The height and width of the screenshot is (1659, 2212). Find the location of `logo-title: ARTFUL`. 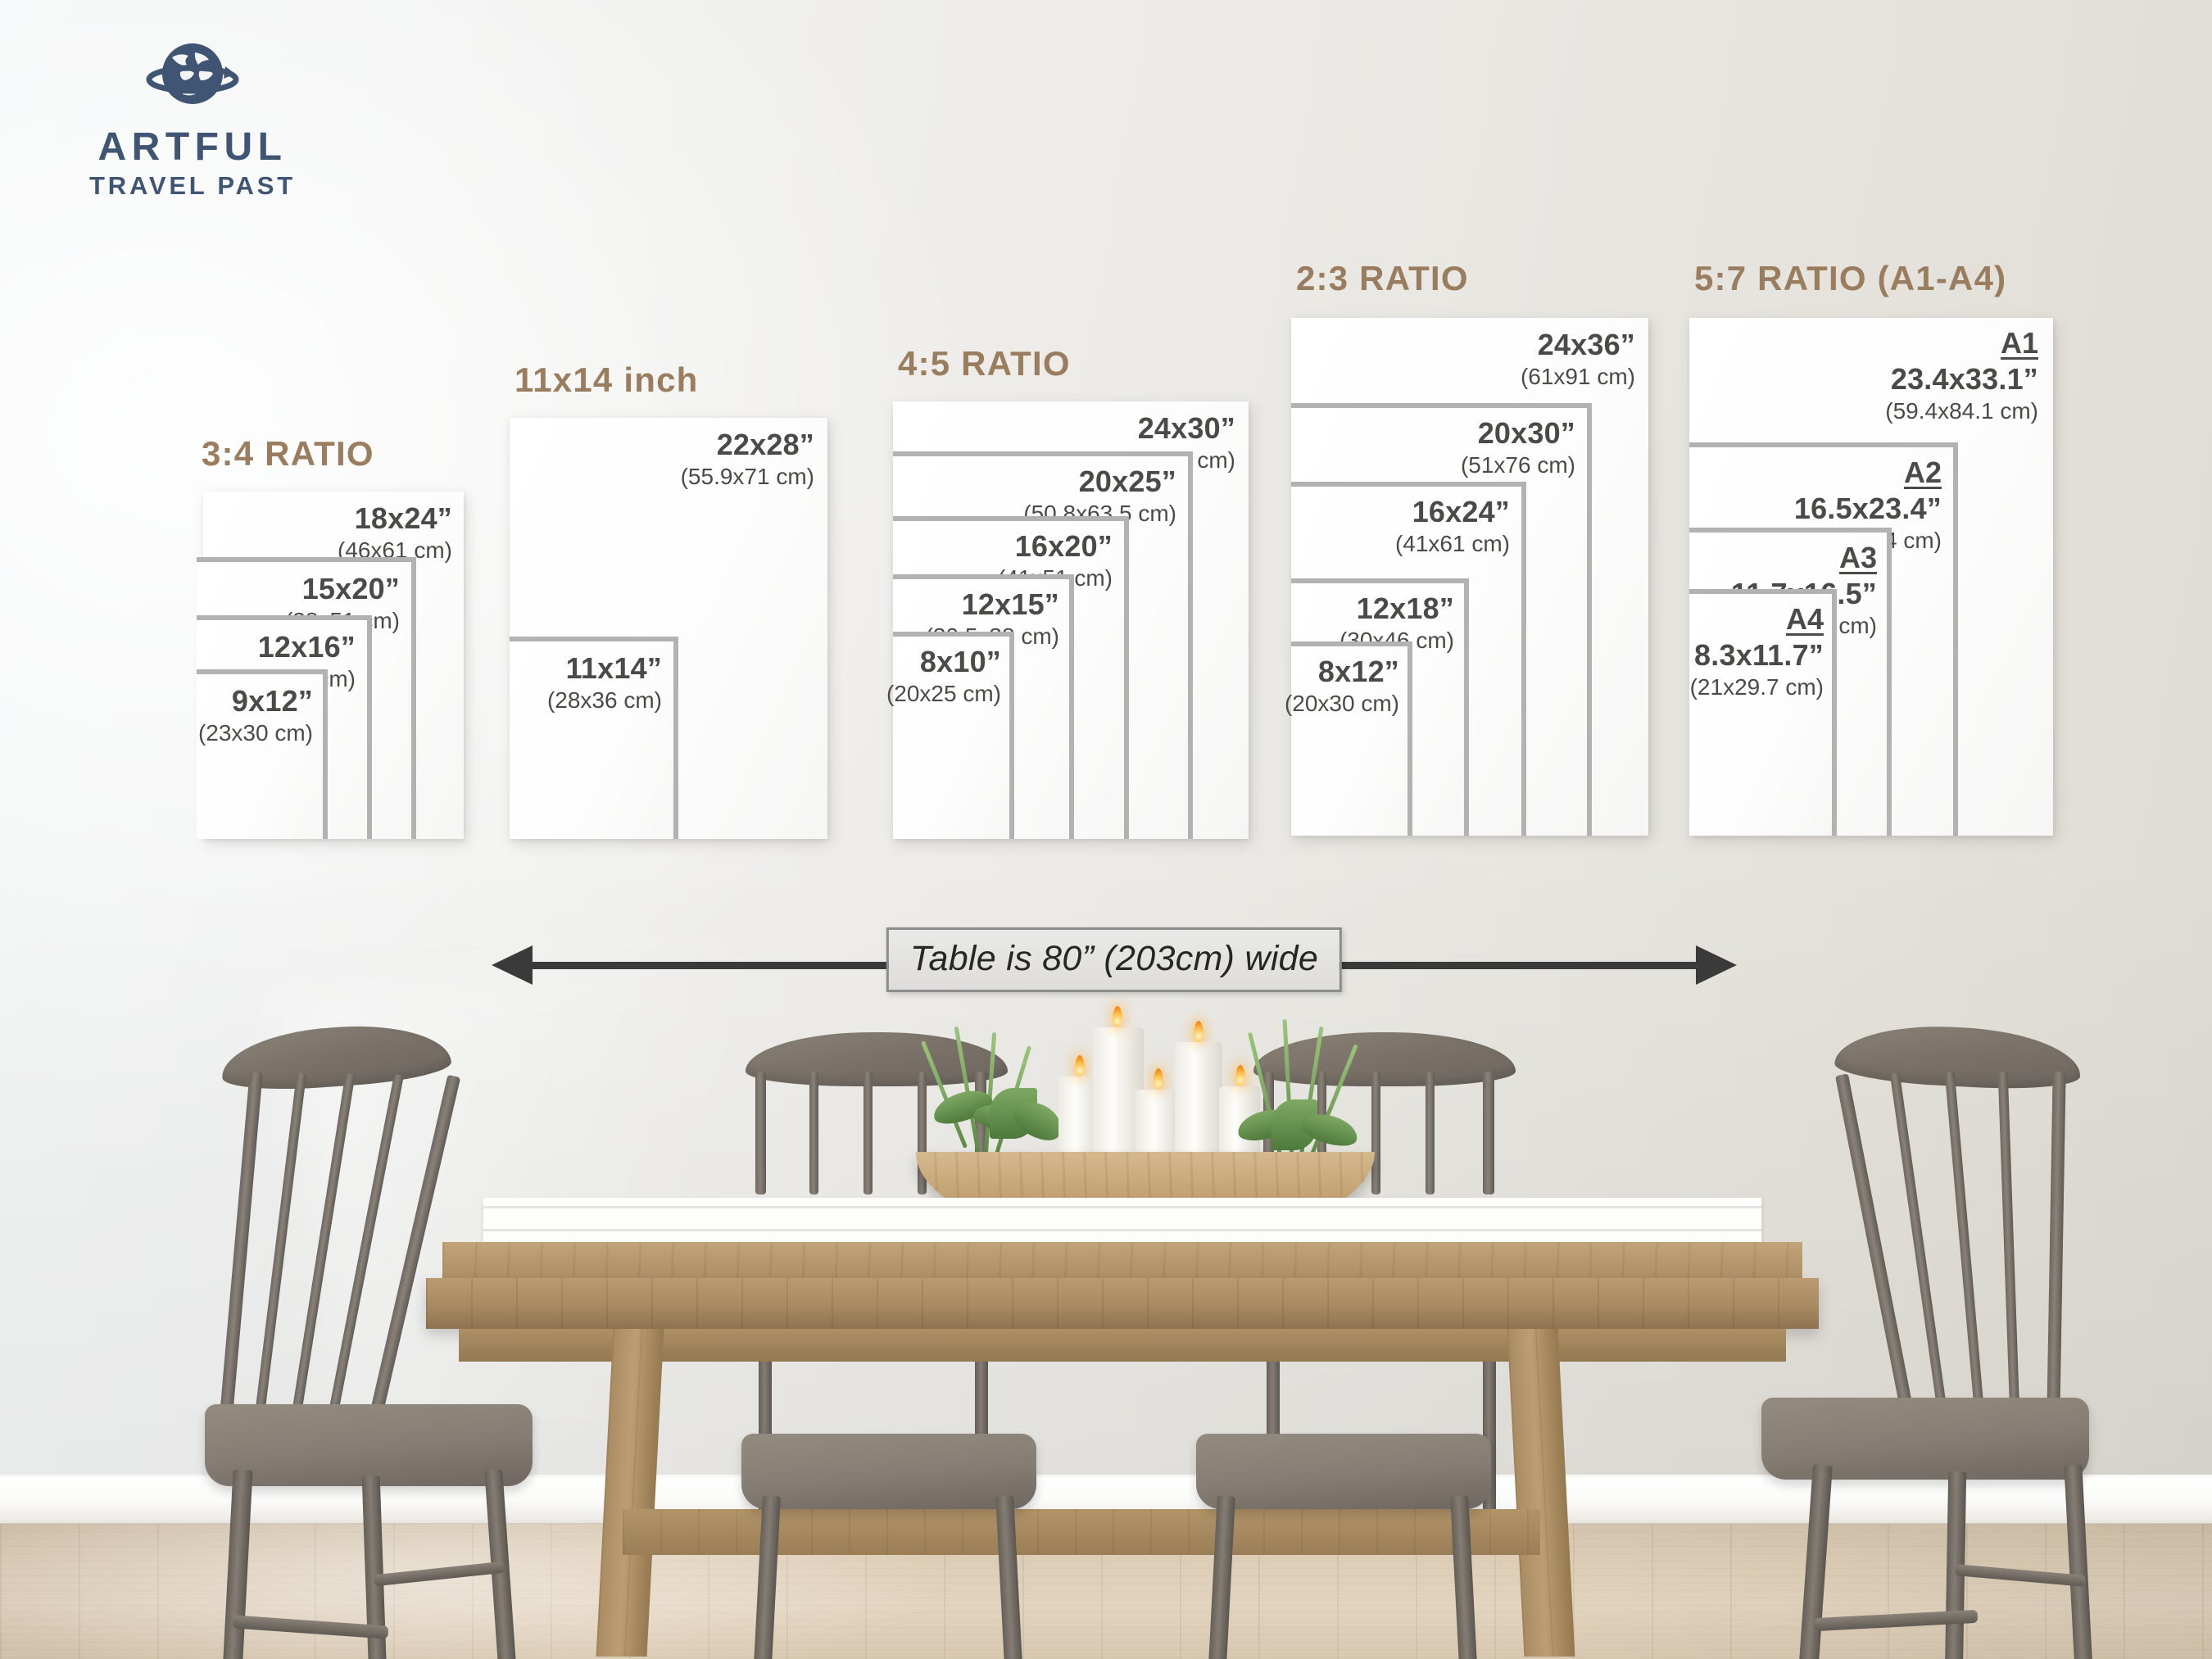

logo-title: ARTFUL is located at coordinates (192, 147).